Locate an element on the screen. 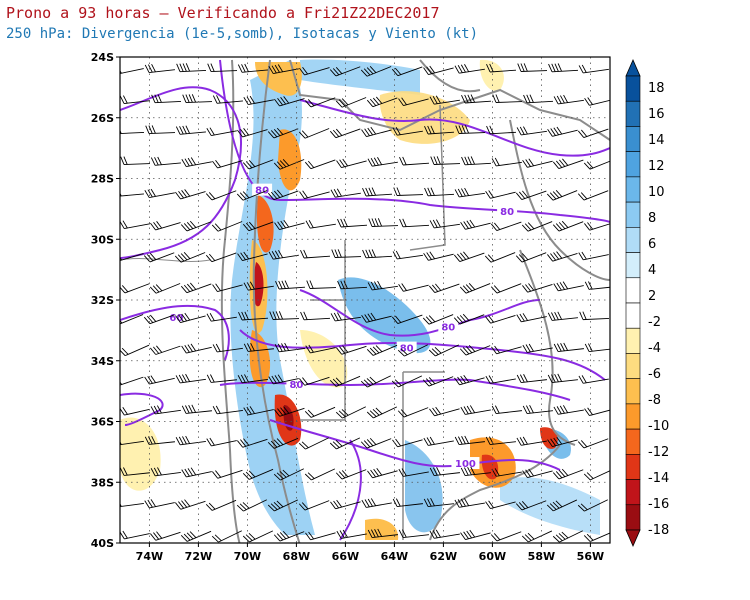 This screenshot has height=600, width=750. convergence-36s-east is located at coordinates (549, 438).